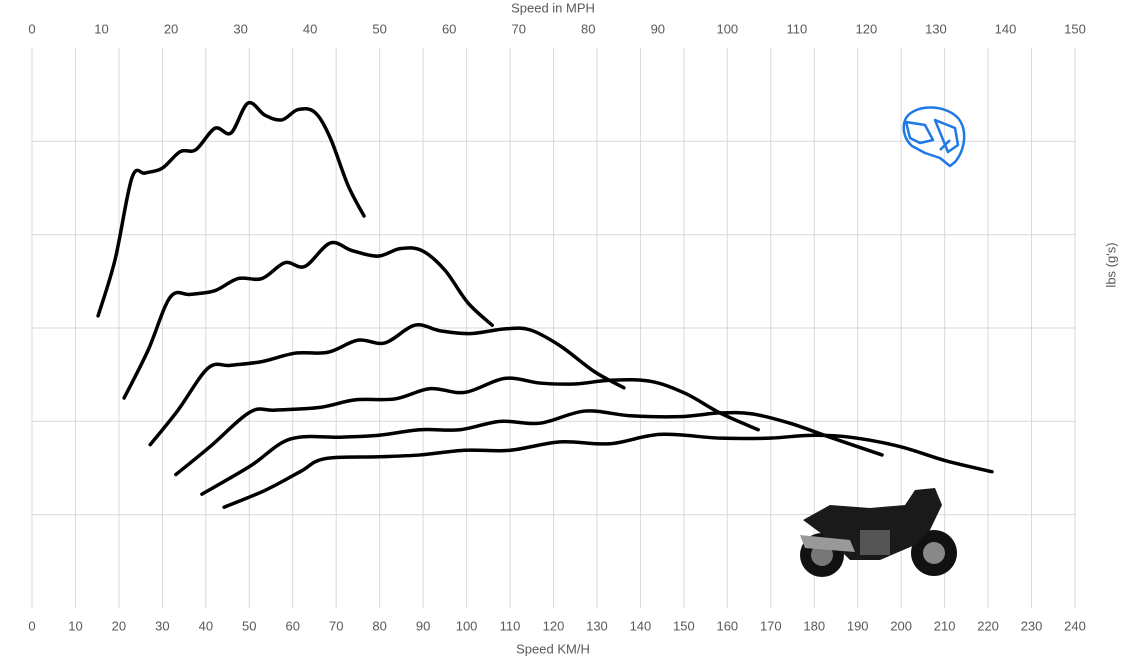  Describe the element at coordinates (727, 625) in the screenshot. I see `x-tick-label: 160` at that location.